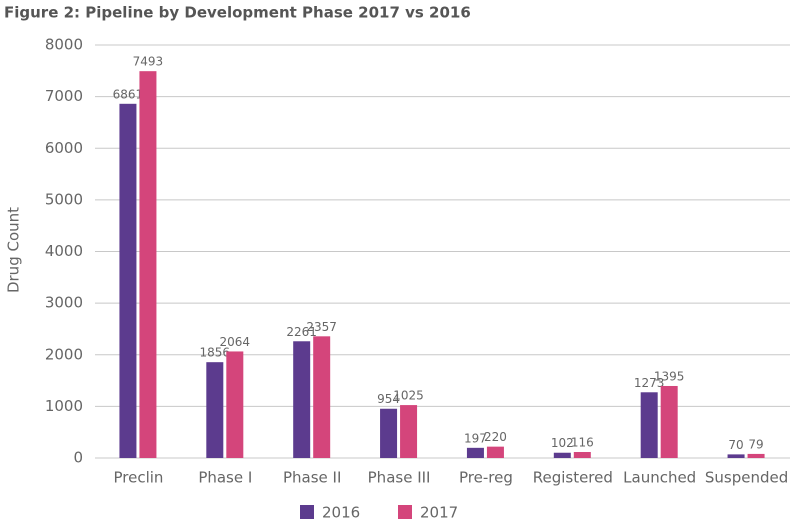 This screenshot has width=800, height=523. Describe the element at coordinates (388, 399) in the screenshot. I see `data-label: 954` at that location.